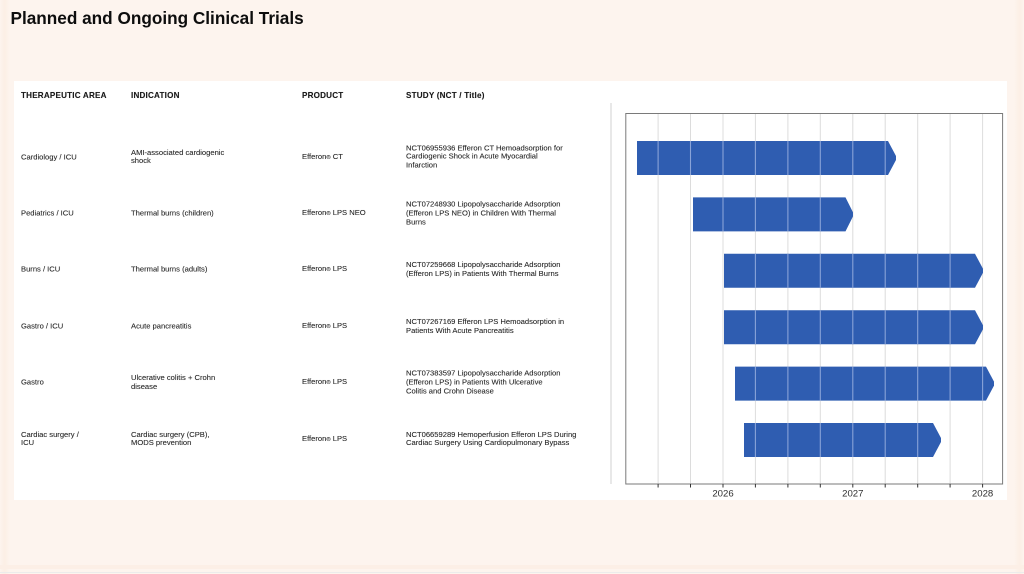 The height and width of the screenshot is (574, 1024). Describe the element at coordinates (852, 494) in the screenshot. I see `svg-text: 2027` at that location.